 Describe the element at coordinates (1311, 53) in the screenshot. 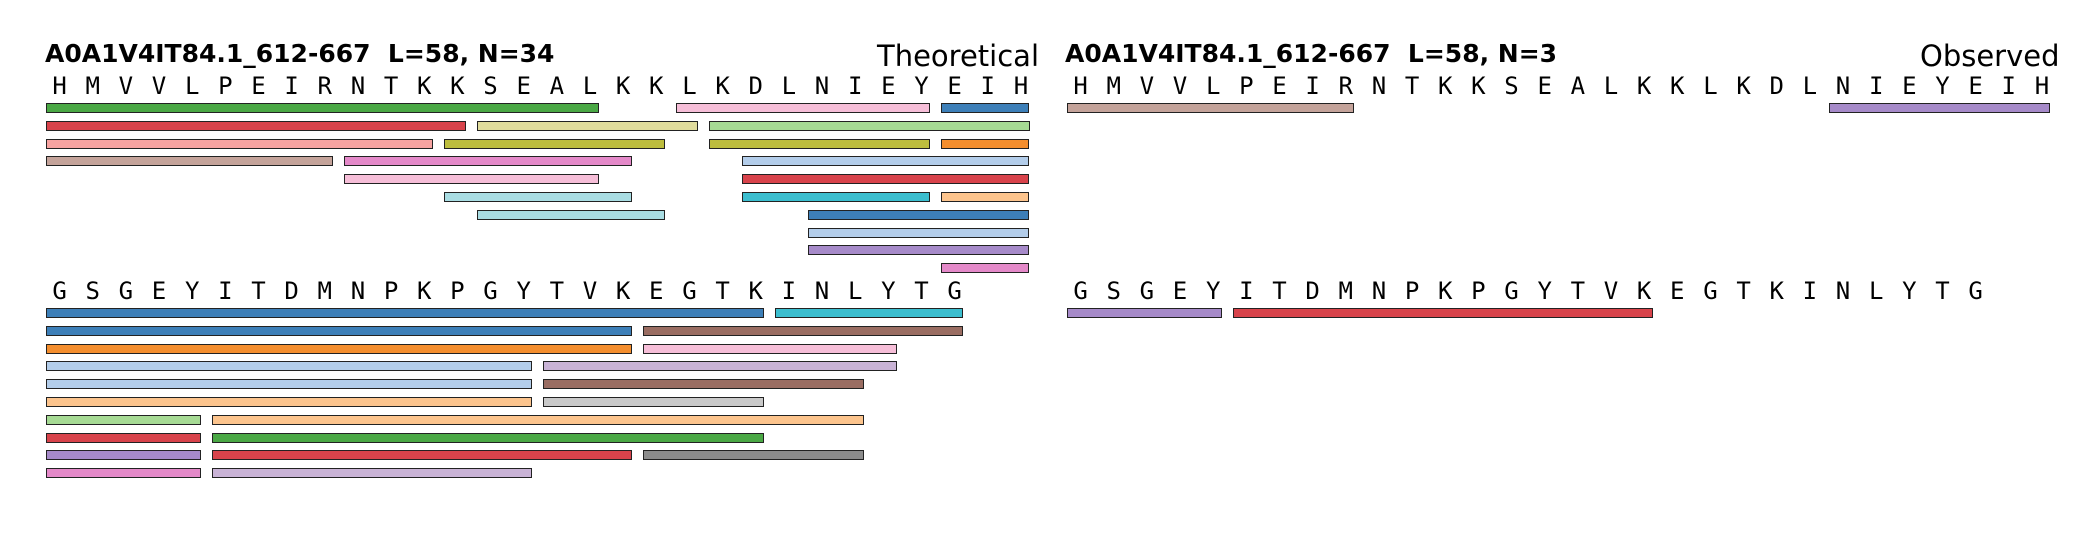

I see `observed-panel-title: A0A1V4IT84.1_612-667 L=58, N=3` at that location.